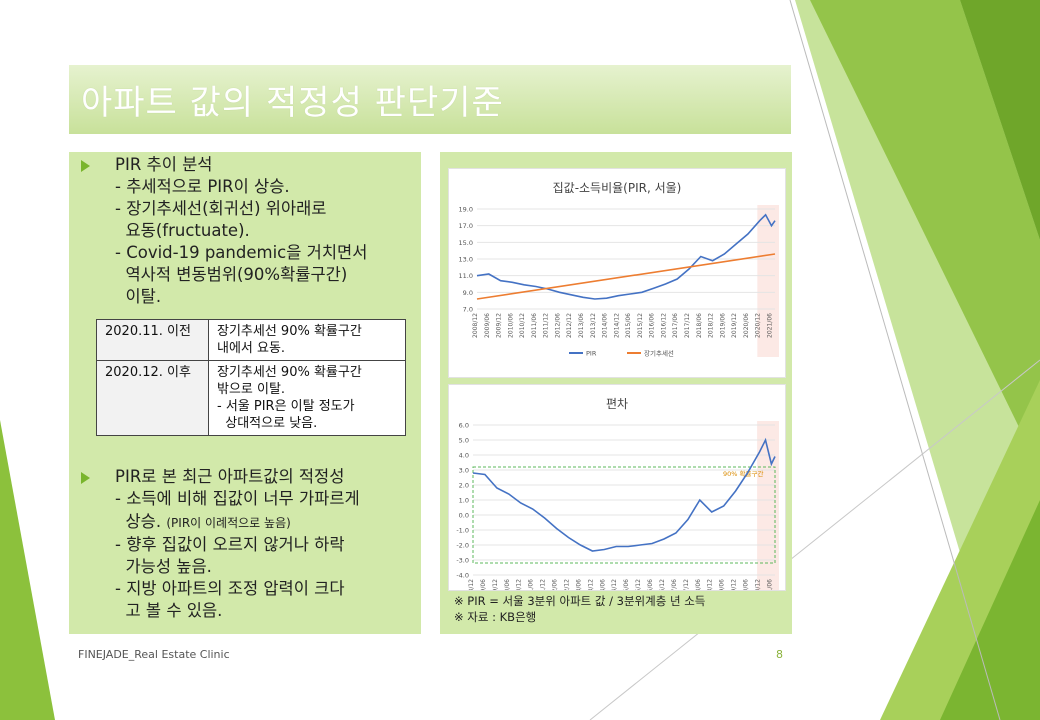  I want to click on table-desc-line: 상대적으로 낮음., so click(267, 423).